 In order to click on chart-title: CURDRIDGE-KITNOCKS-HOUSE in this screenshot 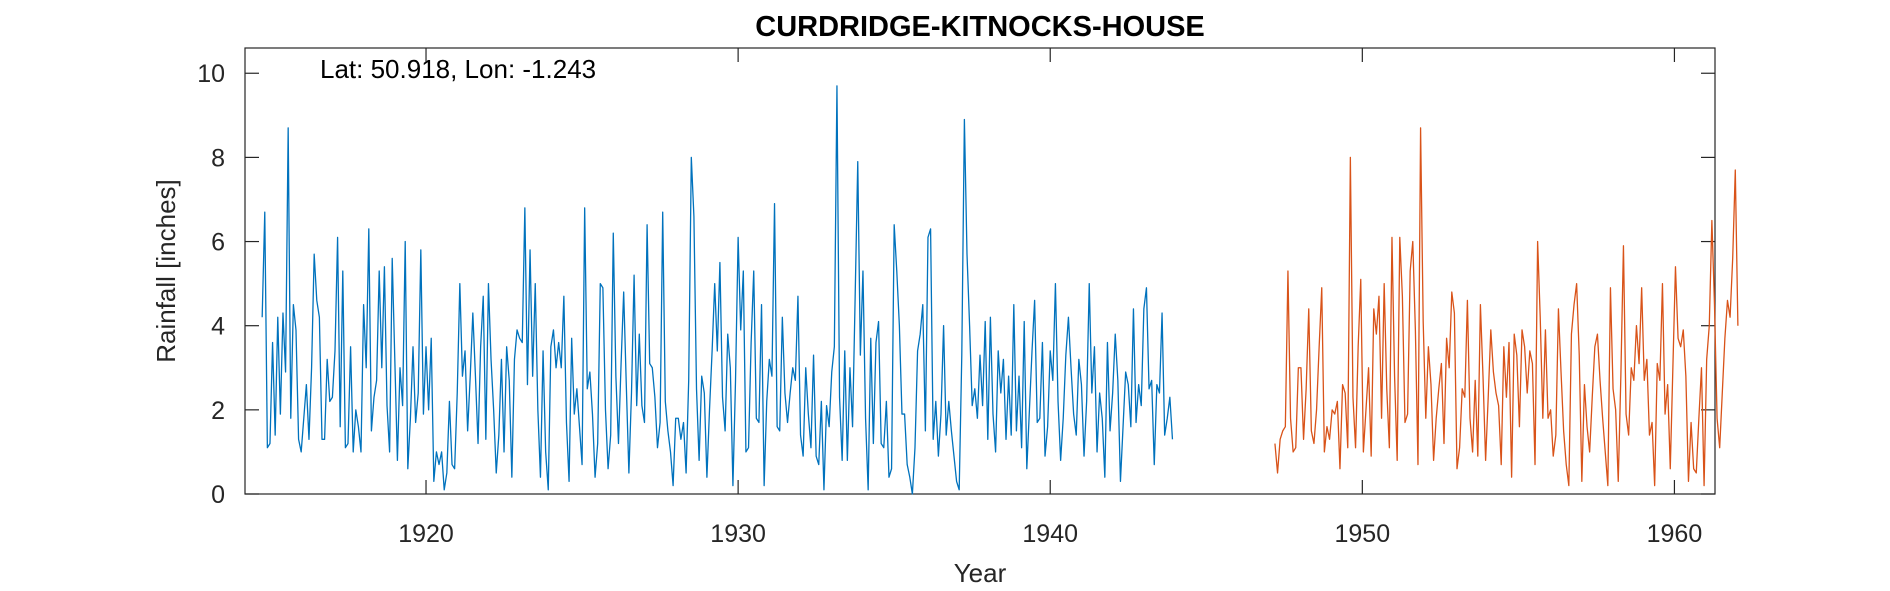, I will do `click(980, 27)`.